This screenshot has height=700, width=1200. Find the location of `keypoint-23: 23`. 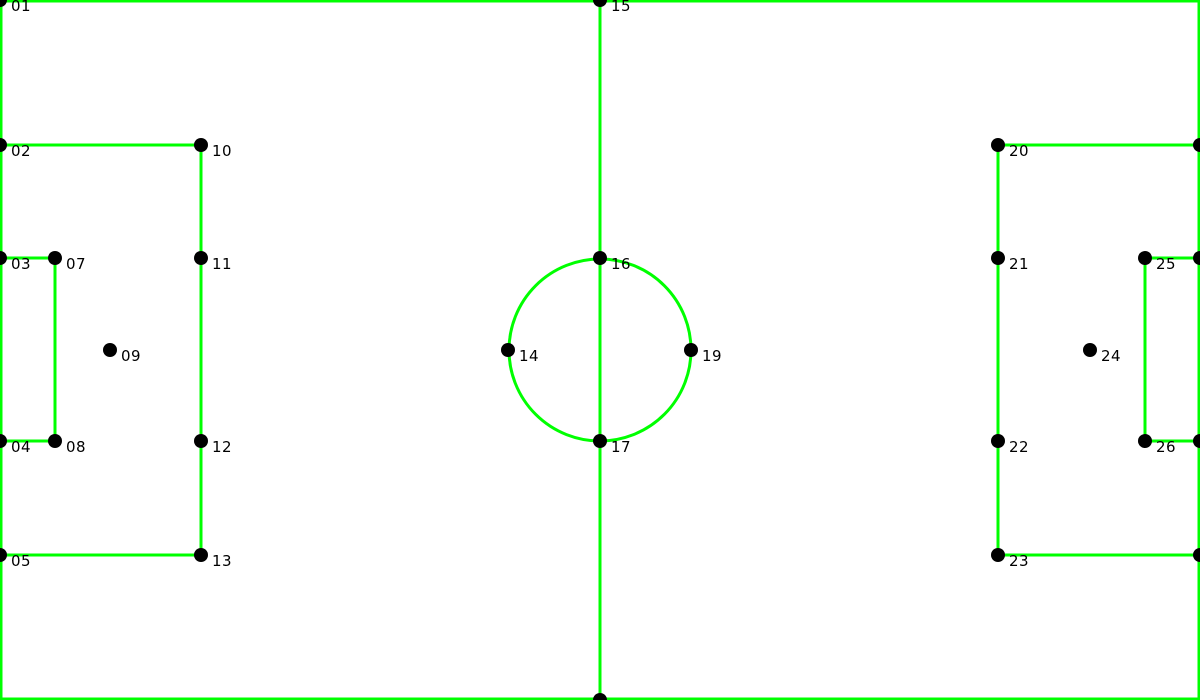

keypoint-23: 23 is located at coordinates (1010, 559).